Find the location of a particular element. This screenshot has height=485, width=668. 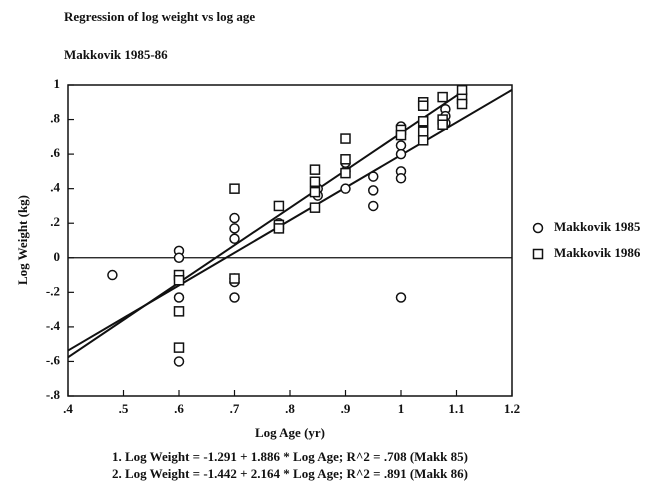

x-tick-label: .5 is located at coordinates (124, 408).